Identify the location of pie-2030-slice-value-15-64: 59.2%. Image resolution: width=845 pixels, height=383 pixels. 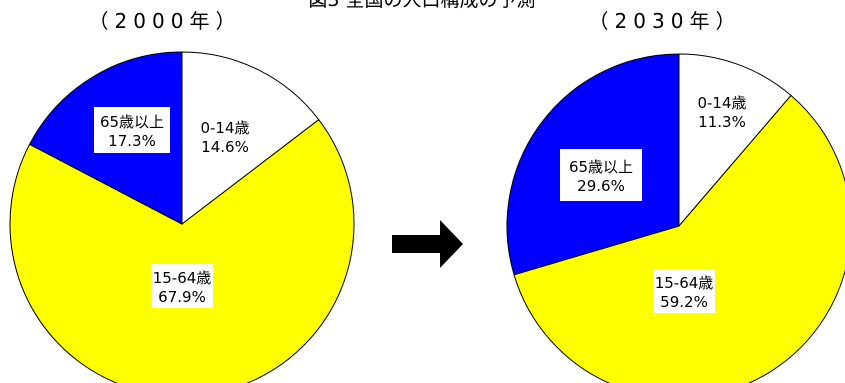
(684, 302).